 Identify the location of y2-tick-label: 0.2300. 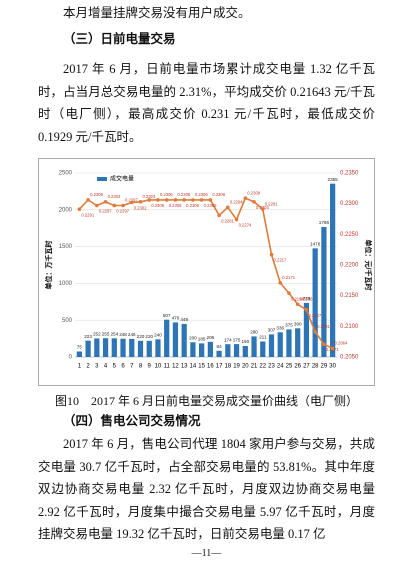
(349, 204).